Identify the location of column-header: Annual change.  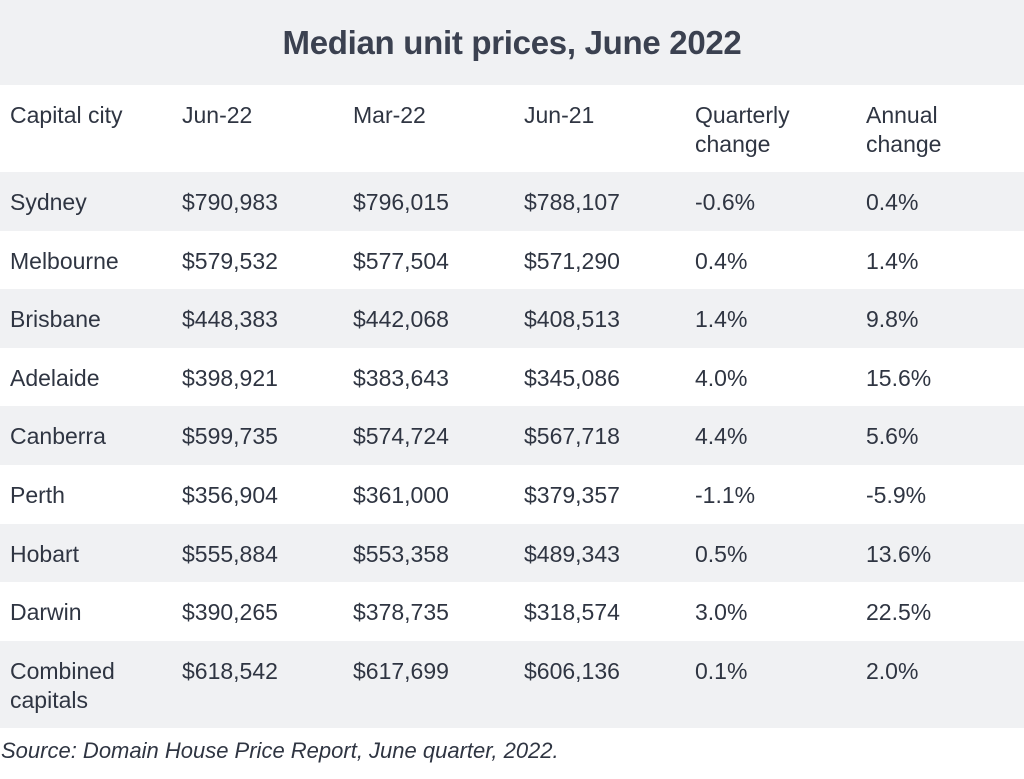
(904, 129).